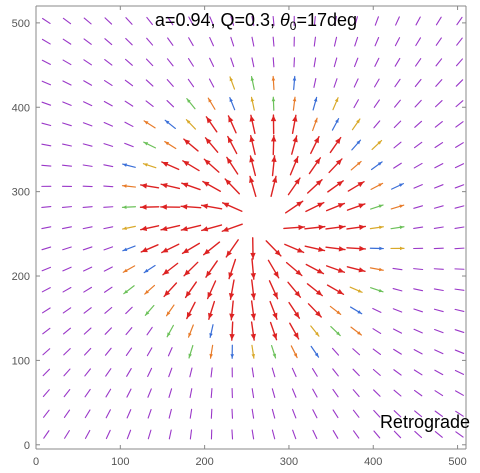 The width and height of the screenshot is (480, 473). Describe the element at coordinates (457, 462) in the screenshot. I see `x-tick-label: 500` at that location.